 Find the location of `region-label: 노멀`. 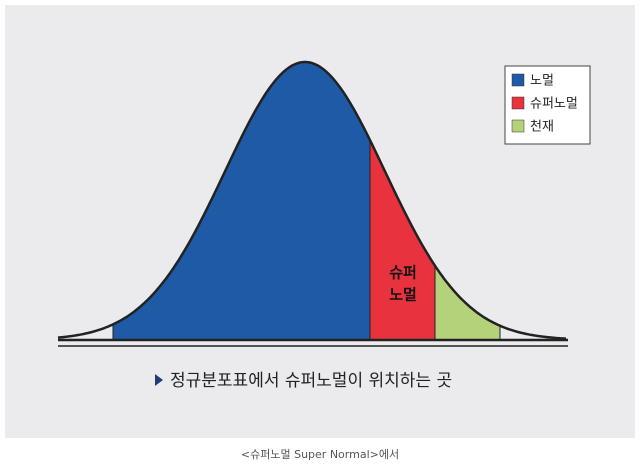

region-label: 노멀 is located at coordinates (403, 295).